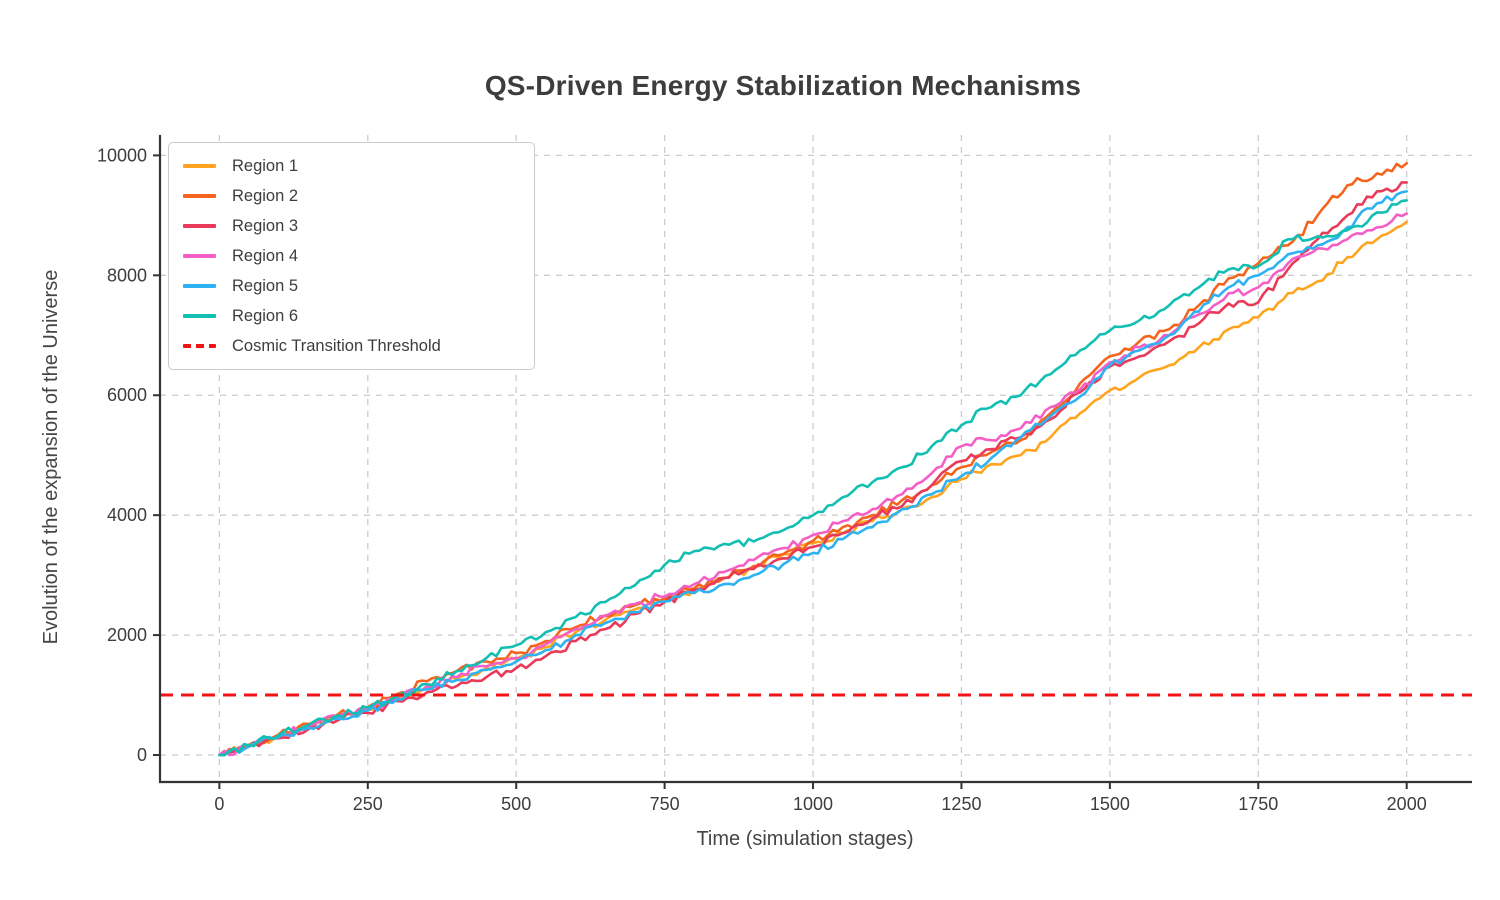 This screenshot has width=1500, height=900. Describe the element at coordinates (665, 804) in the screenshot. I see `x-tick-label: 750` at that location.